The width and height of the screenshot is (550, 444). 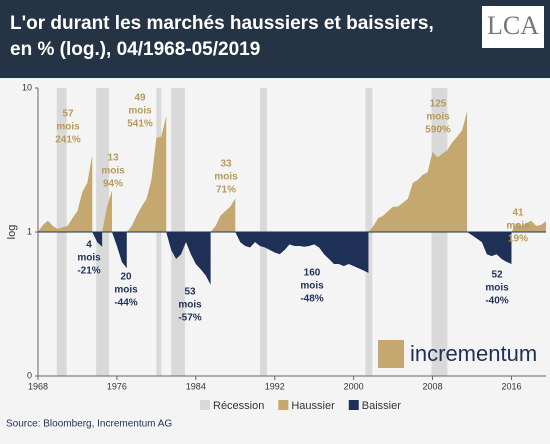 I want to click on x-tick-label: 1968, so click(x=38, y=386).